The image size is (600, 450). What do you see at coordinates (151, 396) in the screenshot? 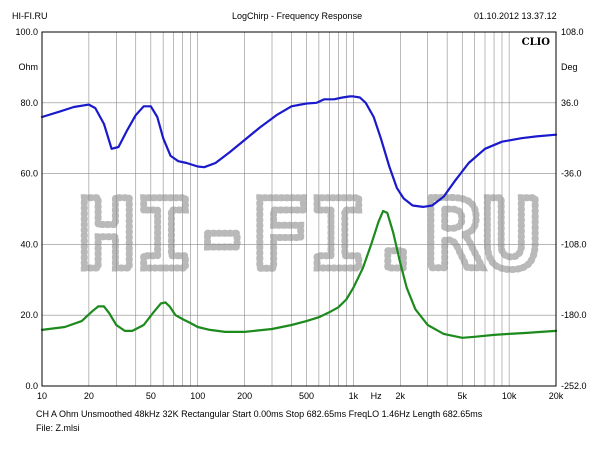
I see `x-axis-tick-label: 50` at bounding box center [151, 396].